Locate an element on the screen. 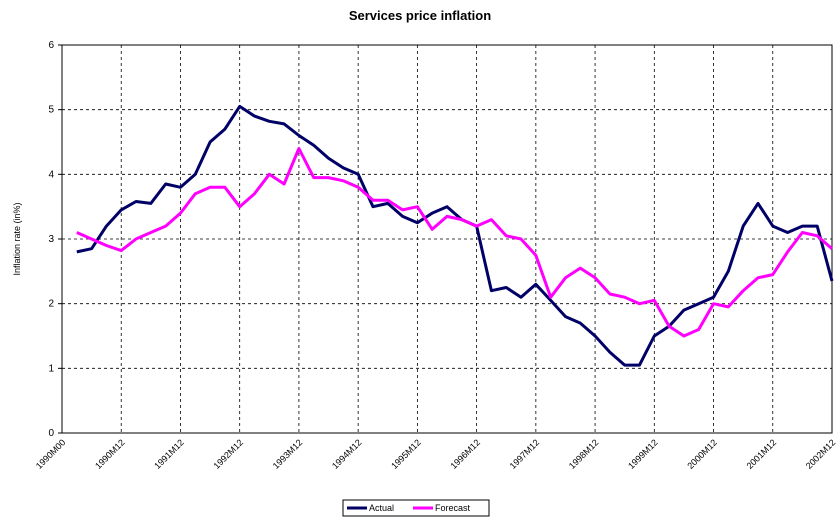 The image size is (839, 518). y-tick-label: 4 is located at coordinates (51, 174).